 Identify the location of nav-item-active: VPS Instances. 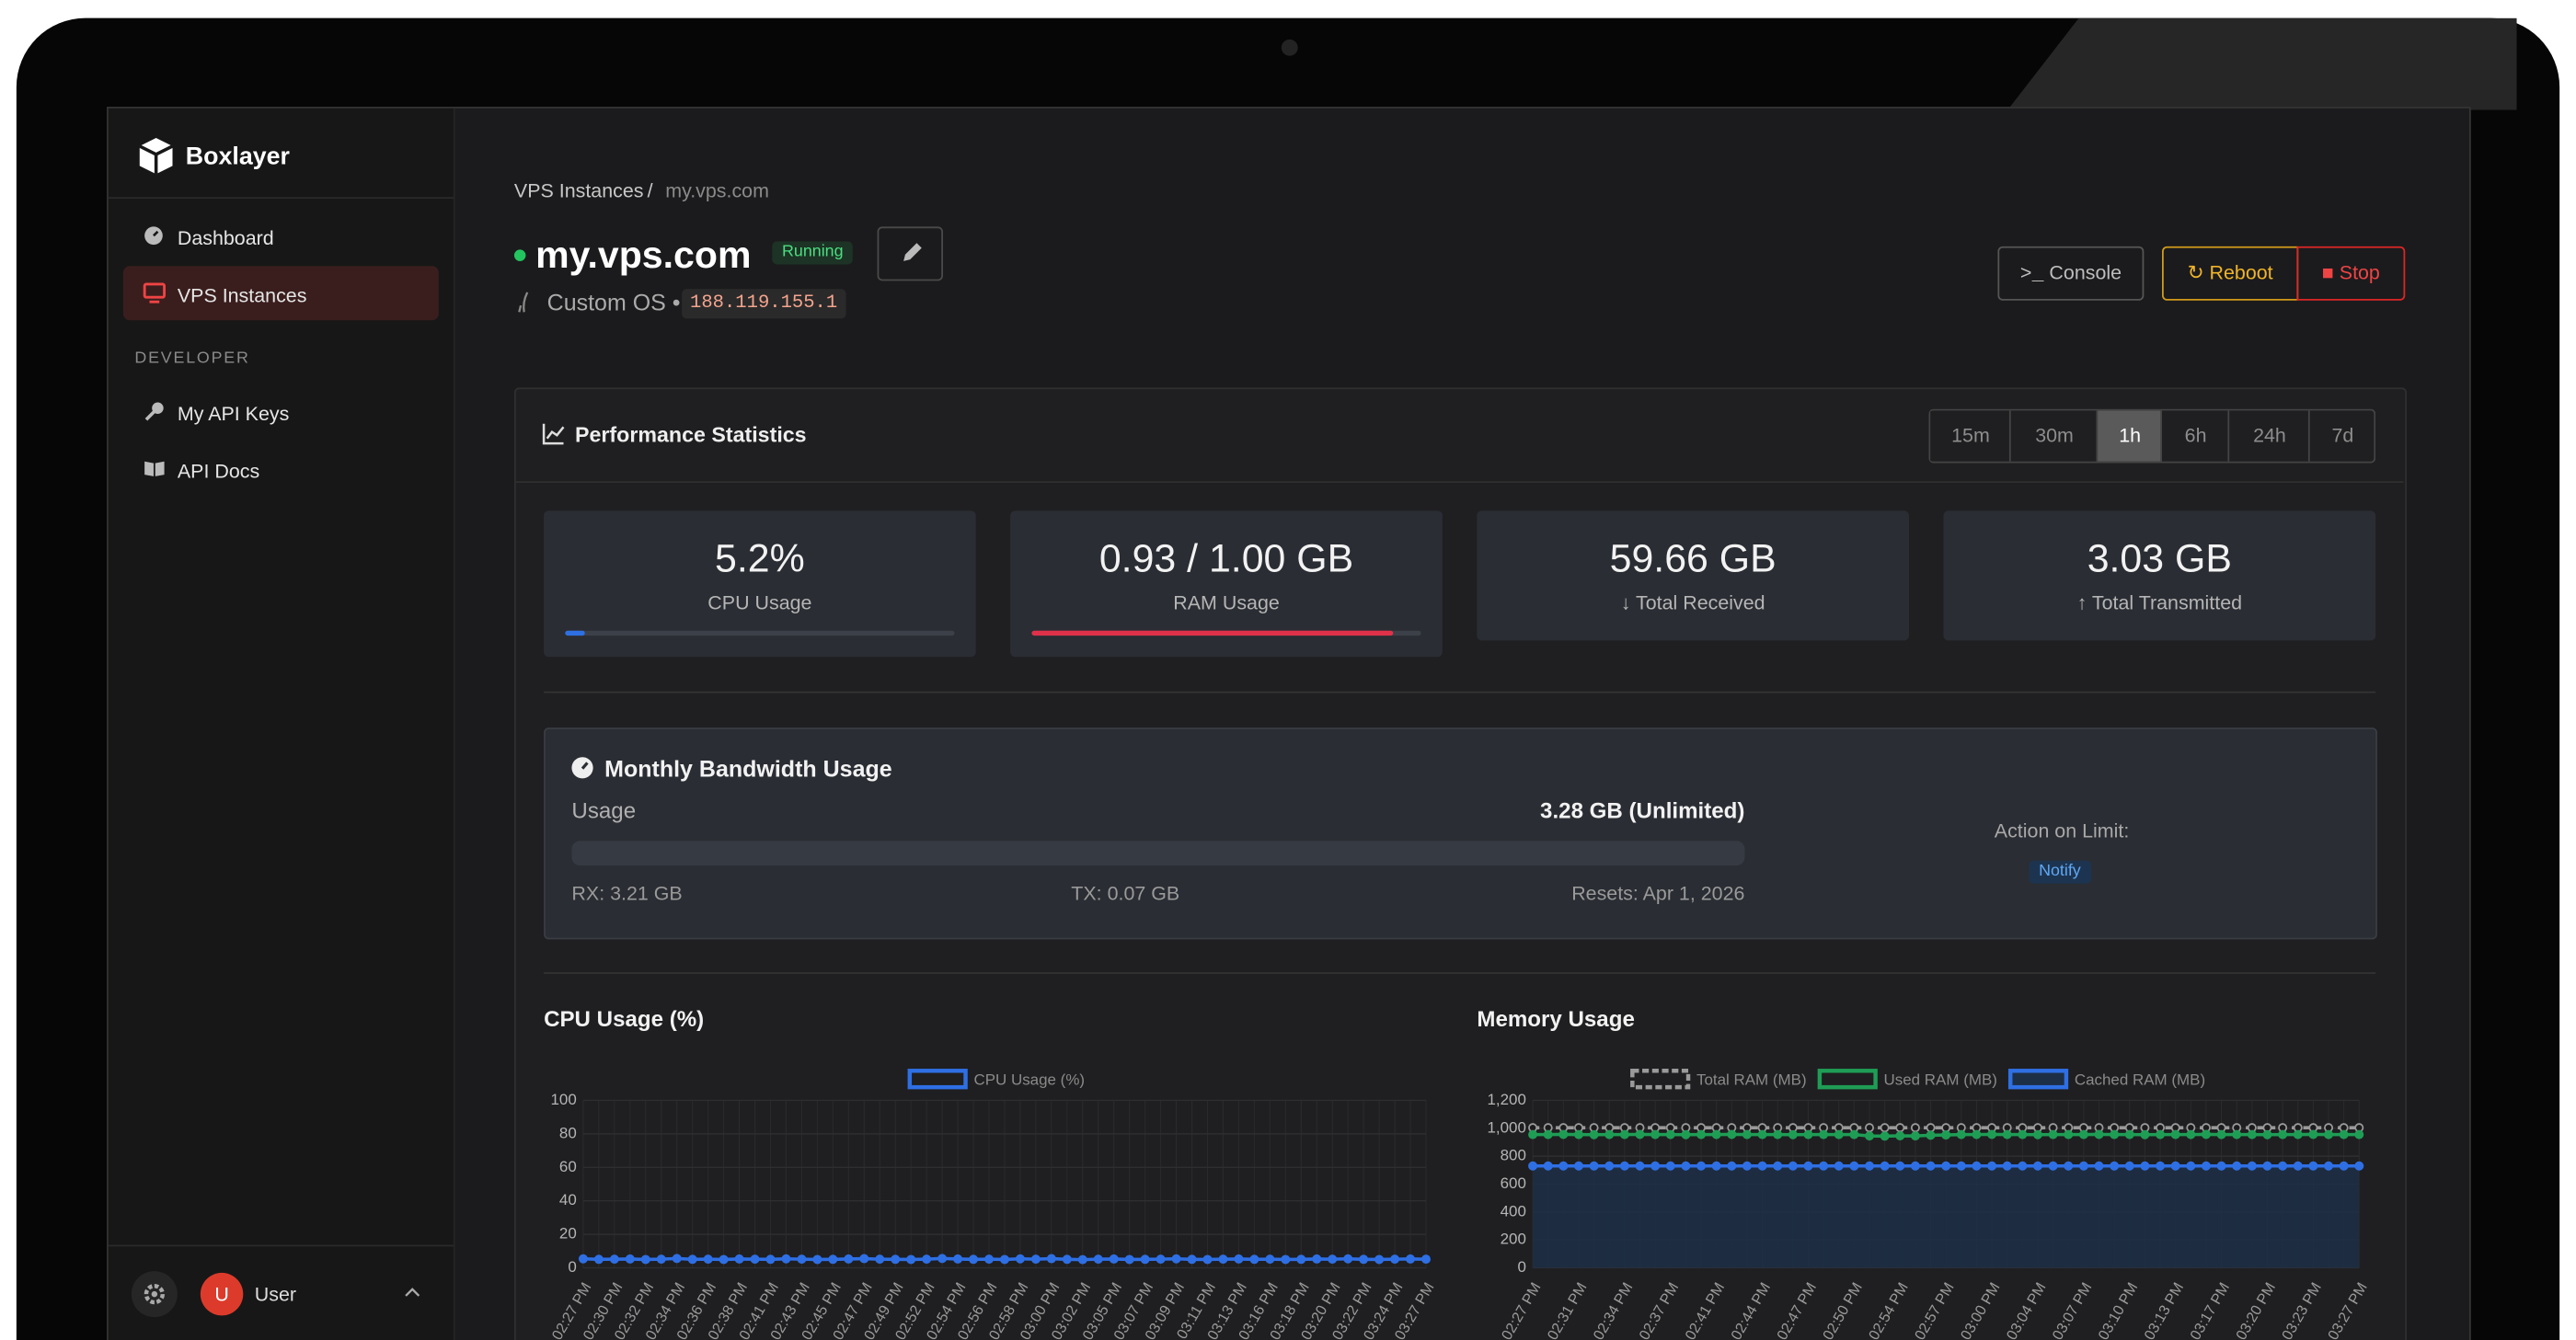
(280, 293).